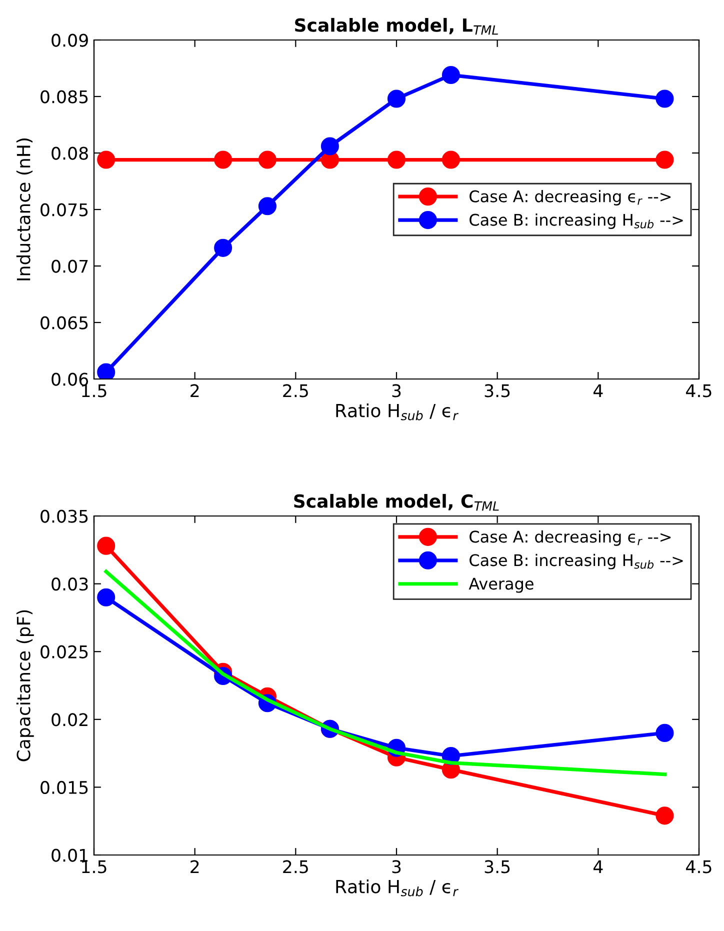 The image size is (724, 931). I want to click on x-tick-label: 1.5, so click(94, 391).